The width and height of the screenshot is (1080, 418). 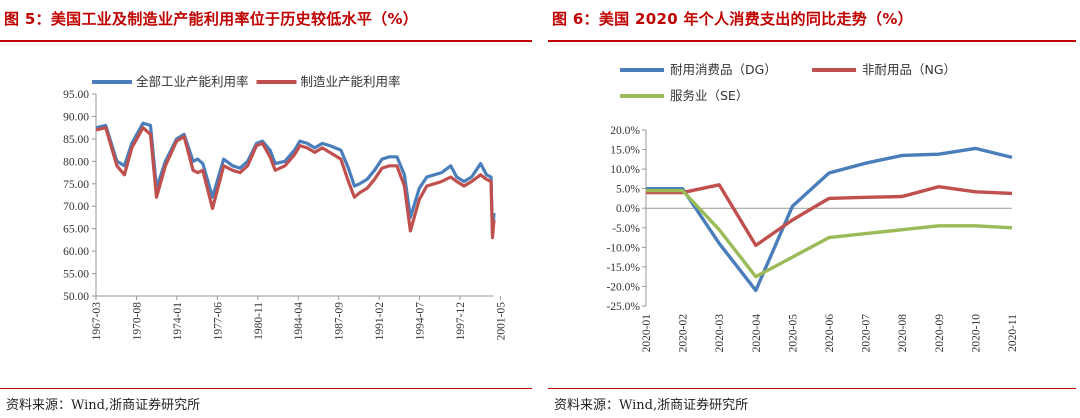 What do you see at coordinates (757, 333) in the screenshot?
I see `x-tick-label: 2020-04` at bounding box center [757, 333].